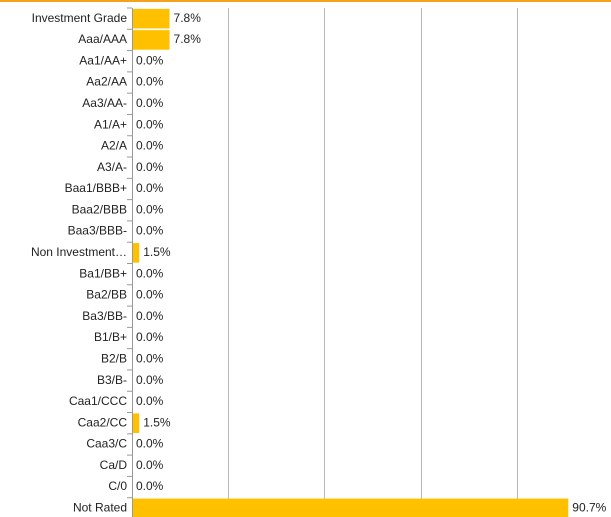  I want to click on category-label: B2/B, so click(114, 358).